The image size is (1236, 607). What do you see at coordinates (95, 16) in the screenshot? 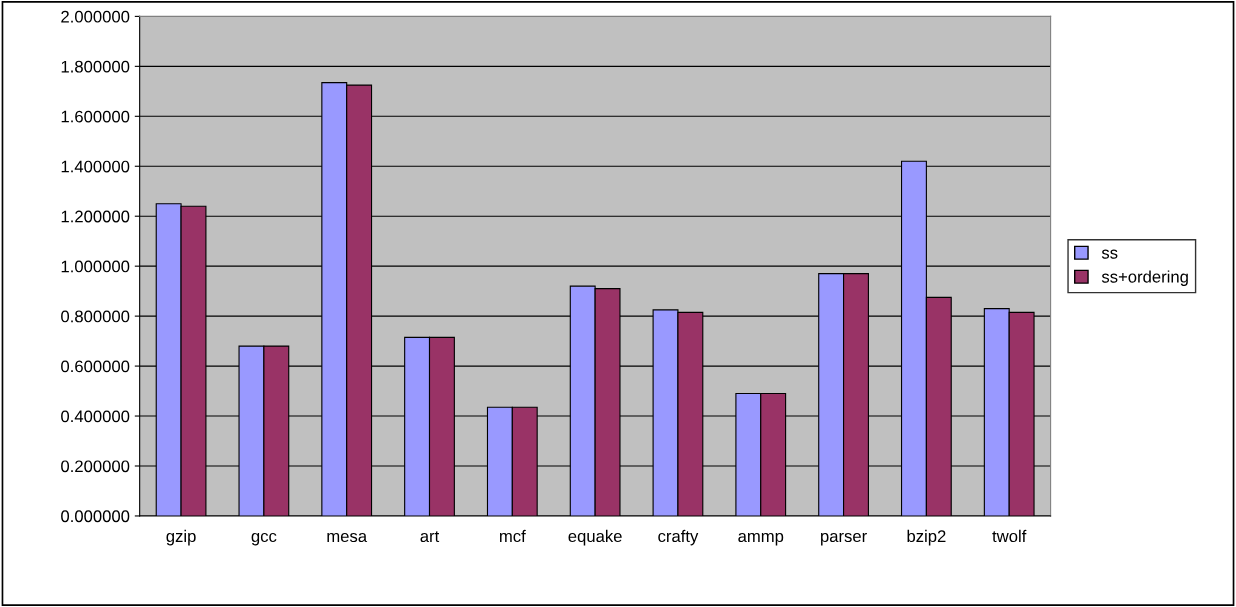
I see `y-tick-label: 2.000000` at bounding box center [95, 16].